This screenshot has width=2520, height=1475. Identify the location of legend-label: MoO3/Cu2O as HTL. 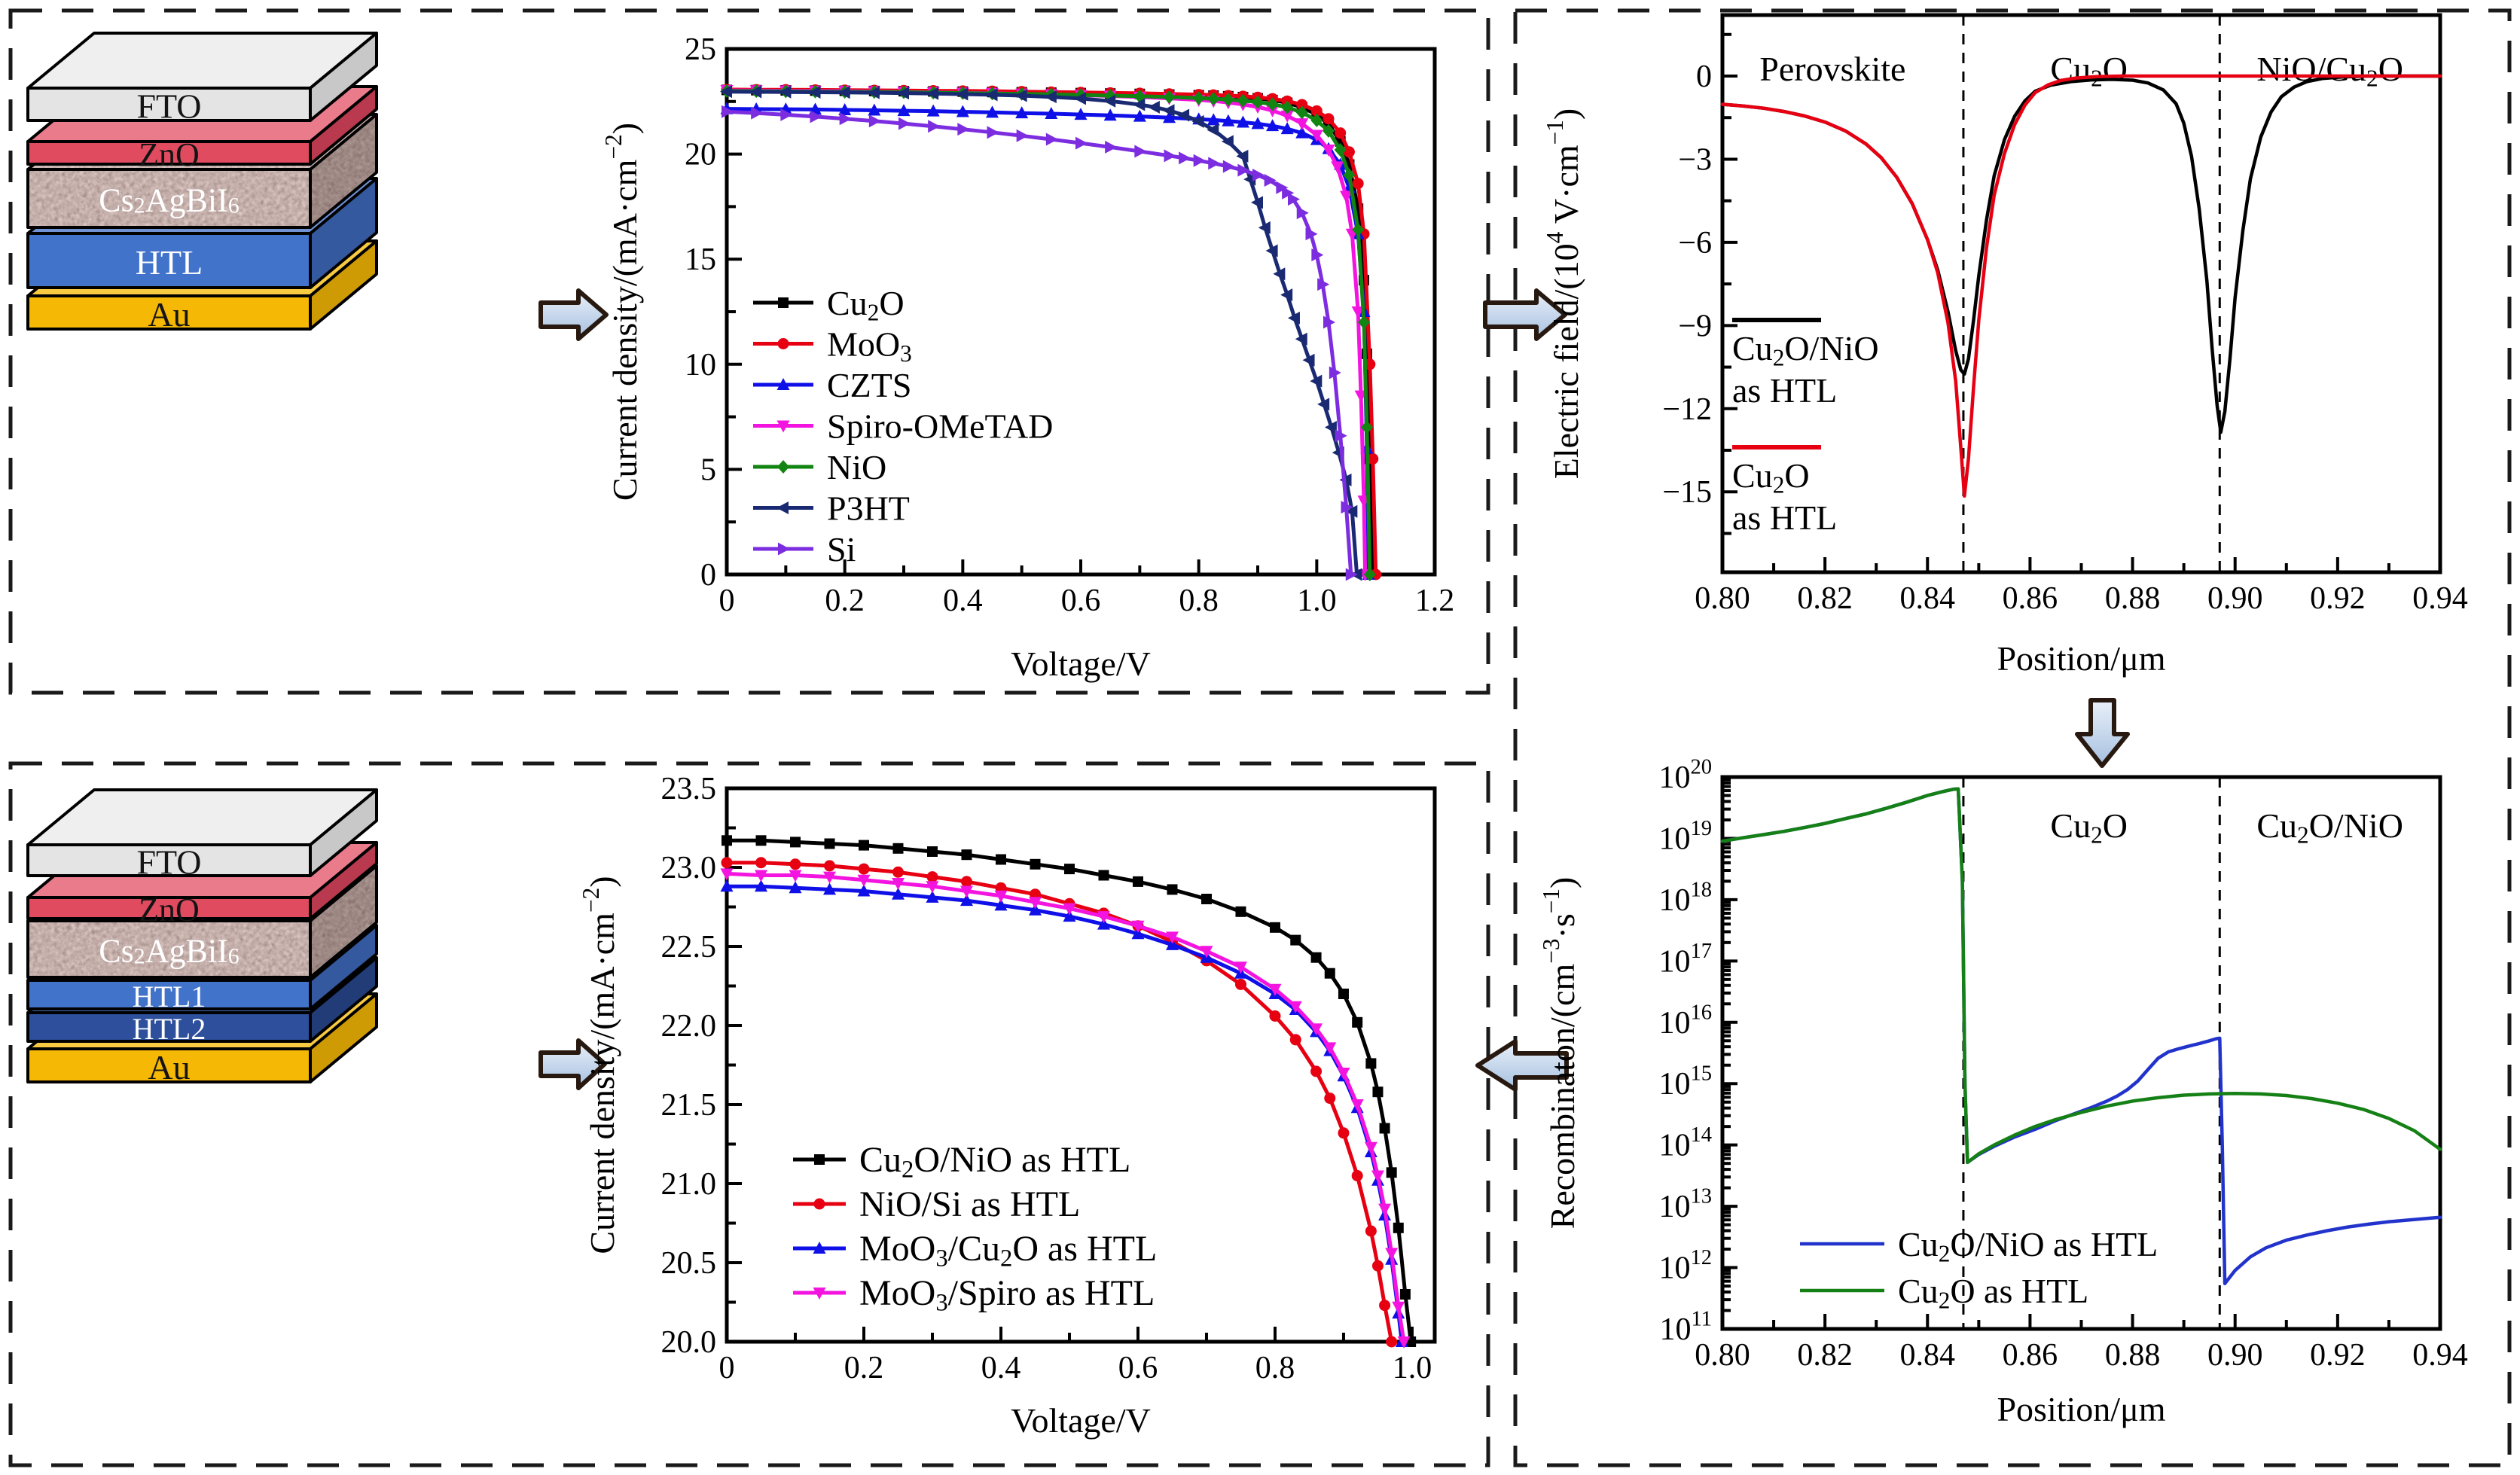
(1008, 1250).